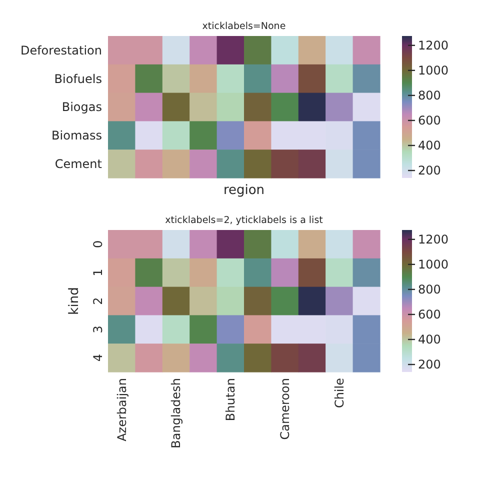 The image size is (500, 500). What do you see at coordinates (121, 410) in the screenshot?
I see `x-tick-label: Azerbaijan` at bounding box center [121, 410].